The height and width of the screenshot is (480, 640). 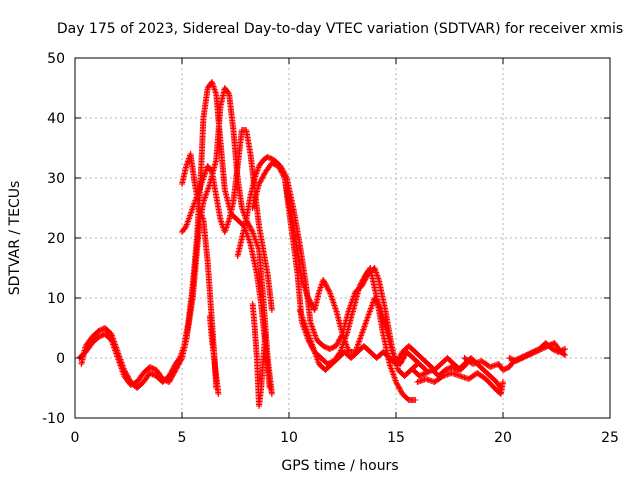 What do you see at coordinates (15, 238) in the screenshot?
I see `y-axis-label: SDTVAR / TECUs` at bounding box center [15, 238].